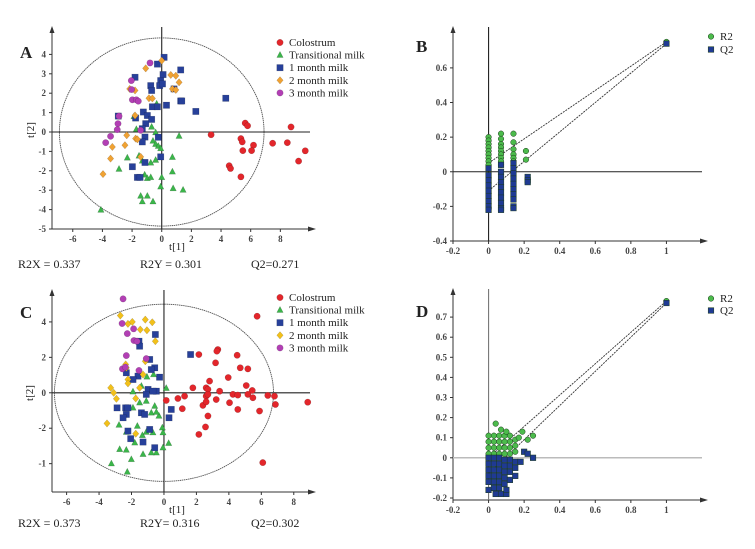 The width and height of the screenshot is (755, 549). Describe the element at coordinates (726, 37) in the screenshot. I see `legend-label: R2` at that location.